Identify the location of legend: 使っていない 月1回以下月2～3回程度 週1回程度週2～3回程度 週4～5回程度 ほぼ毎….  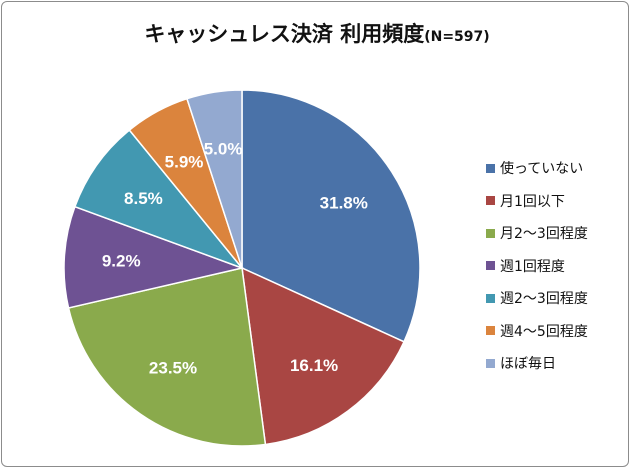
(537, 266).